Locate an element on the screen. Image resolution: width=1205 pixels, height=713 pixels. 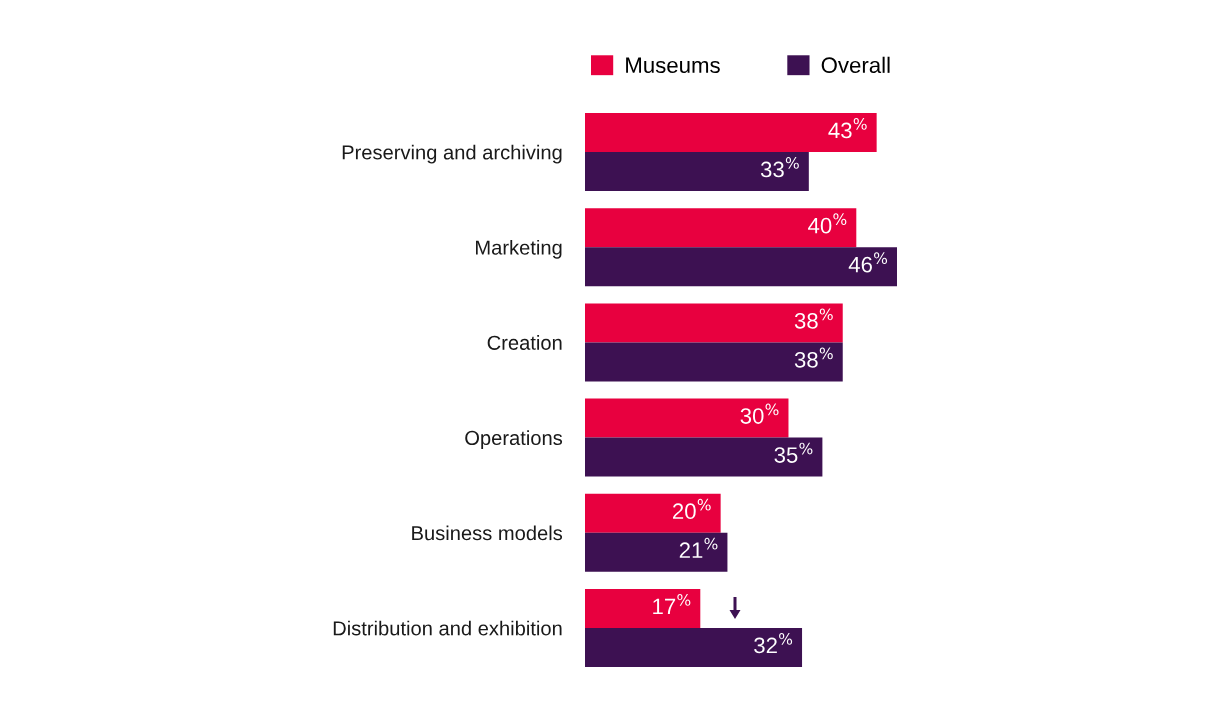
data-label: 40$^{%}$ is located at coordinates (827, 223).